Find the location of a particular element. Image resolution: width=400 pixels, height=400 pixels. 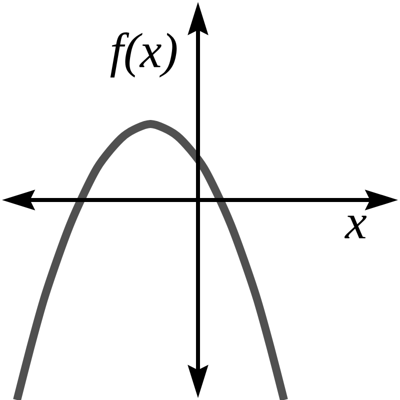

y-axis-title: f(x) is located at coordinates (143, 55).